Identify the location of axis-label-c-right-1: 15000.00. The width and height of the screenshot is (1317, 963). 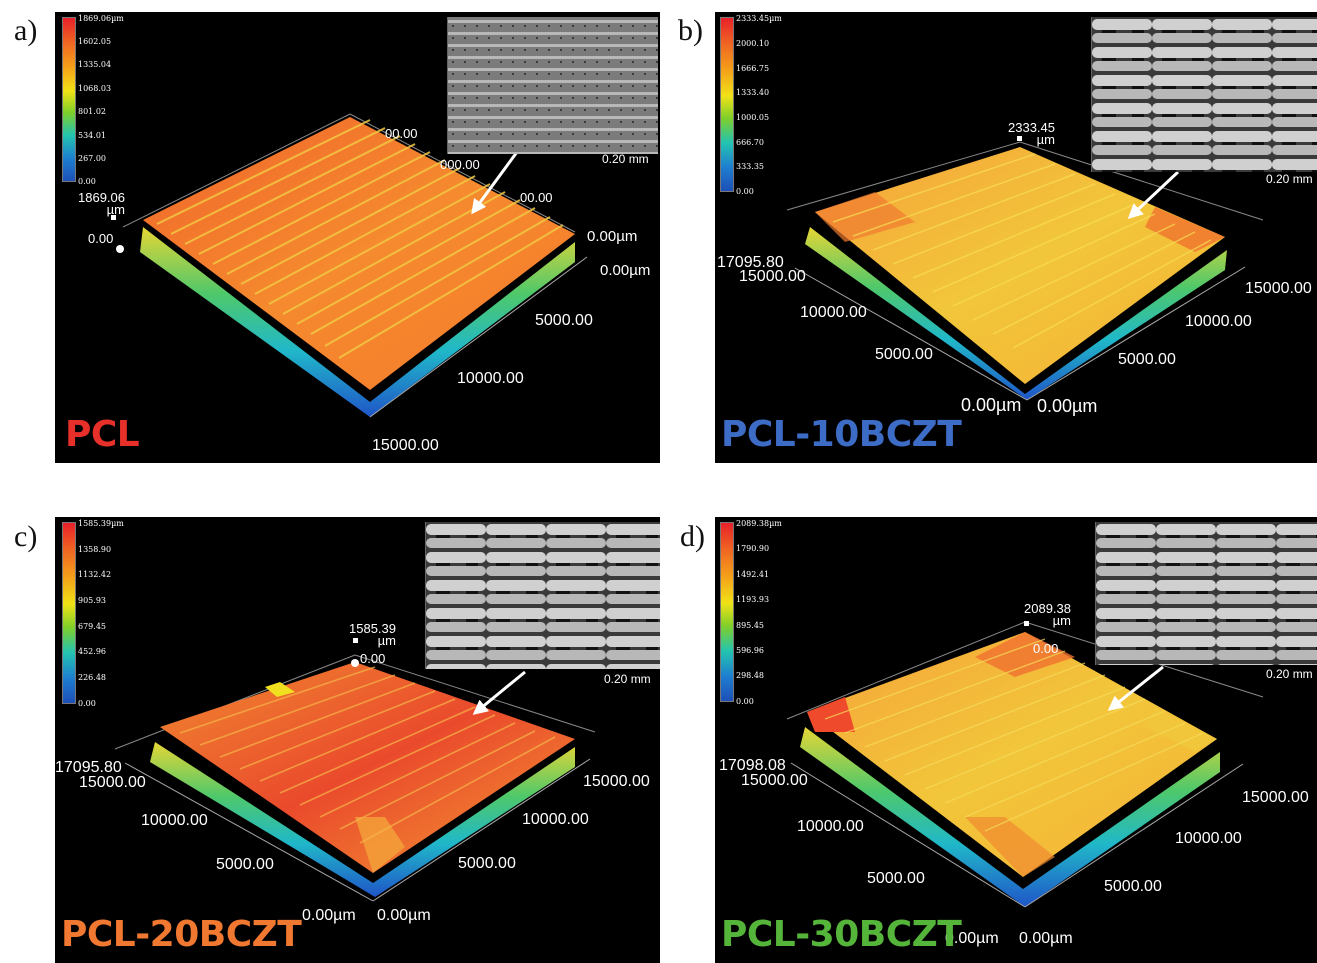
(616, 781).